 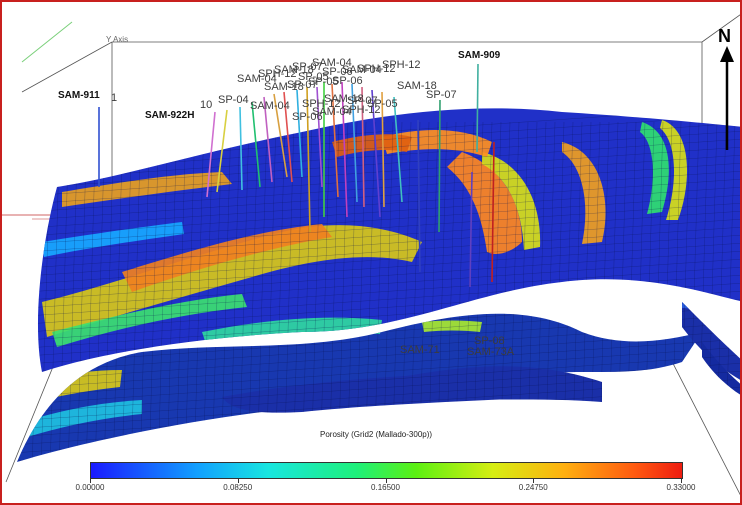 What do you see at coordinates (441, 95) in the screenshot?
I see `well-label-sp-07: SP-07` at bounding box center [441, 95].